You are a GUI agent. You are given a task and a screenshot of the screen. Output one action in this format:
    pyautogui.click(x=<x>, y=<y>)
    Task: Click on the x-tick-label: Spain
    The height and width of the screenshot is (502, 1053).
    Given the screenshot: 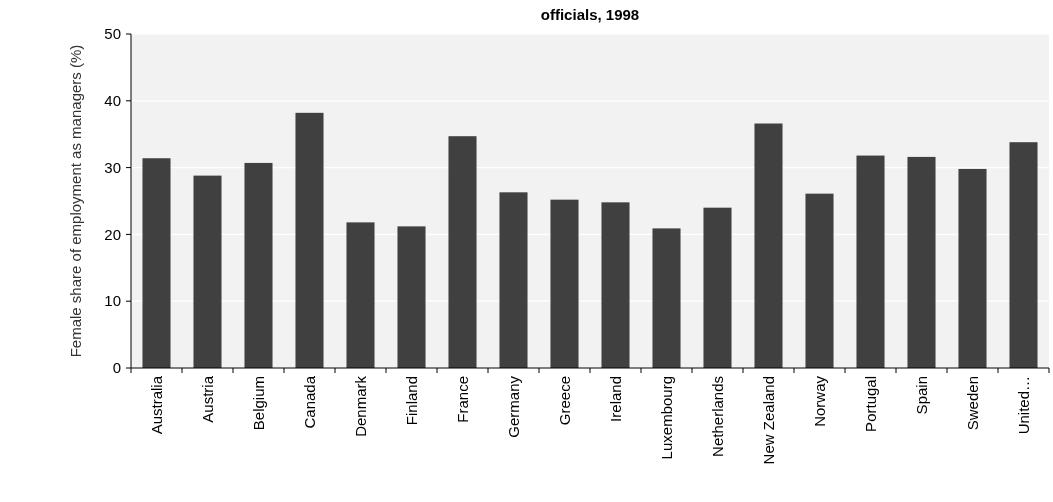 What is the action you would take?
    pyautogui.click(x=921, y=395)
    